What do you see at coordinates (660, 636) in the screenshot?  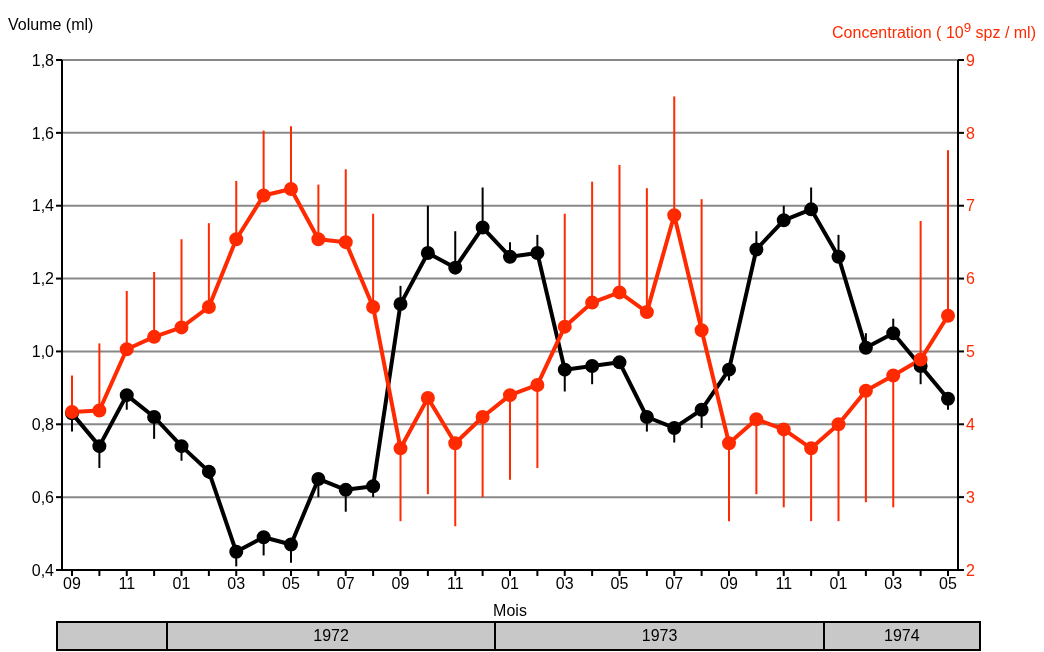 I see `year-cell: 1973` at bounding box center [660, 636].